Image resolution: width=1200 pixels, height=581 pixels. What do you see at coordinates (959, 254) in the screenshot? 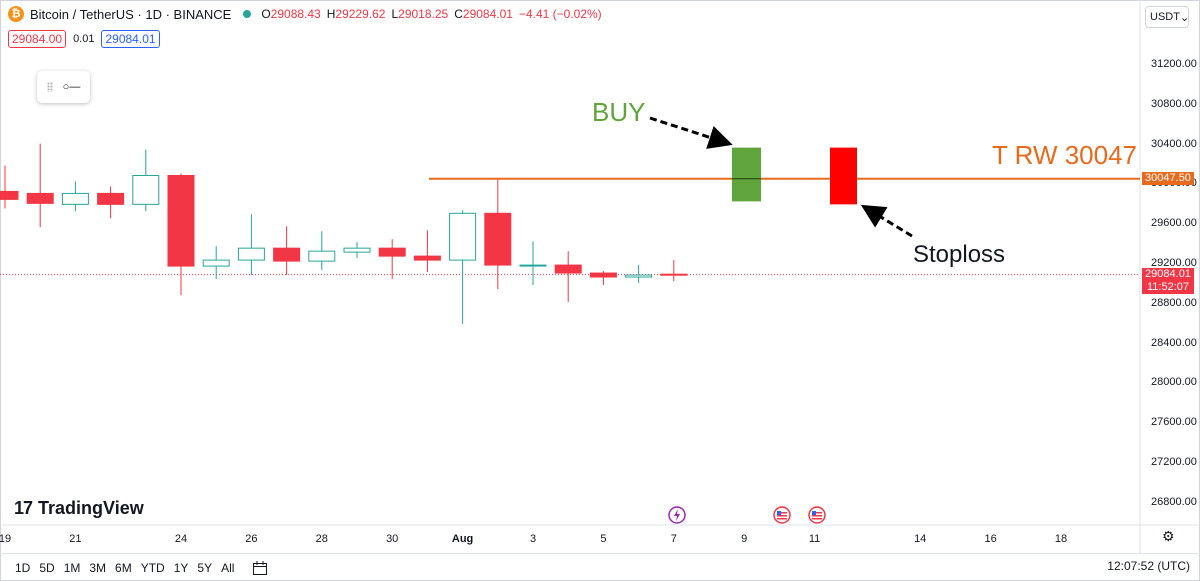
I see `stoploss-annotation: Stoploss` at bounding box center [959, 254].